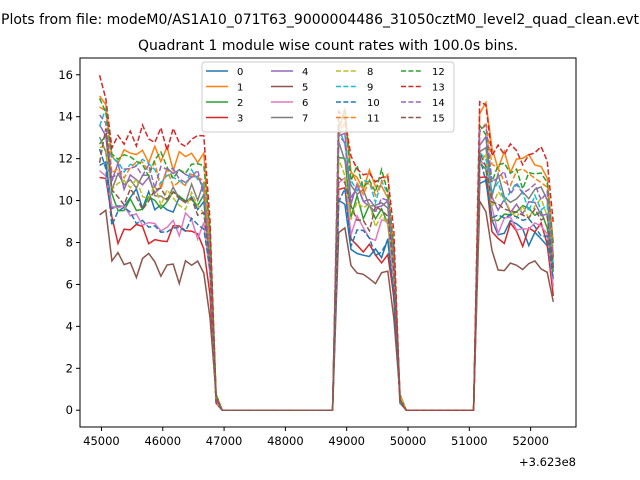  What do you see at coordinates (224, 441) in the screenshot?
I see `x-tick-label: 47000` at bounding box center [224, 441].